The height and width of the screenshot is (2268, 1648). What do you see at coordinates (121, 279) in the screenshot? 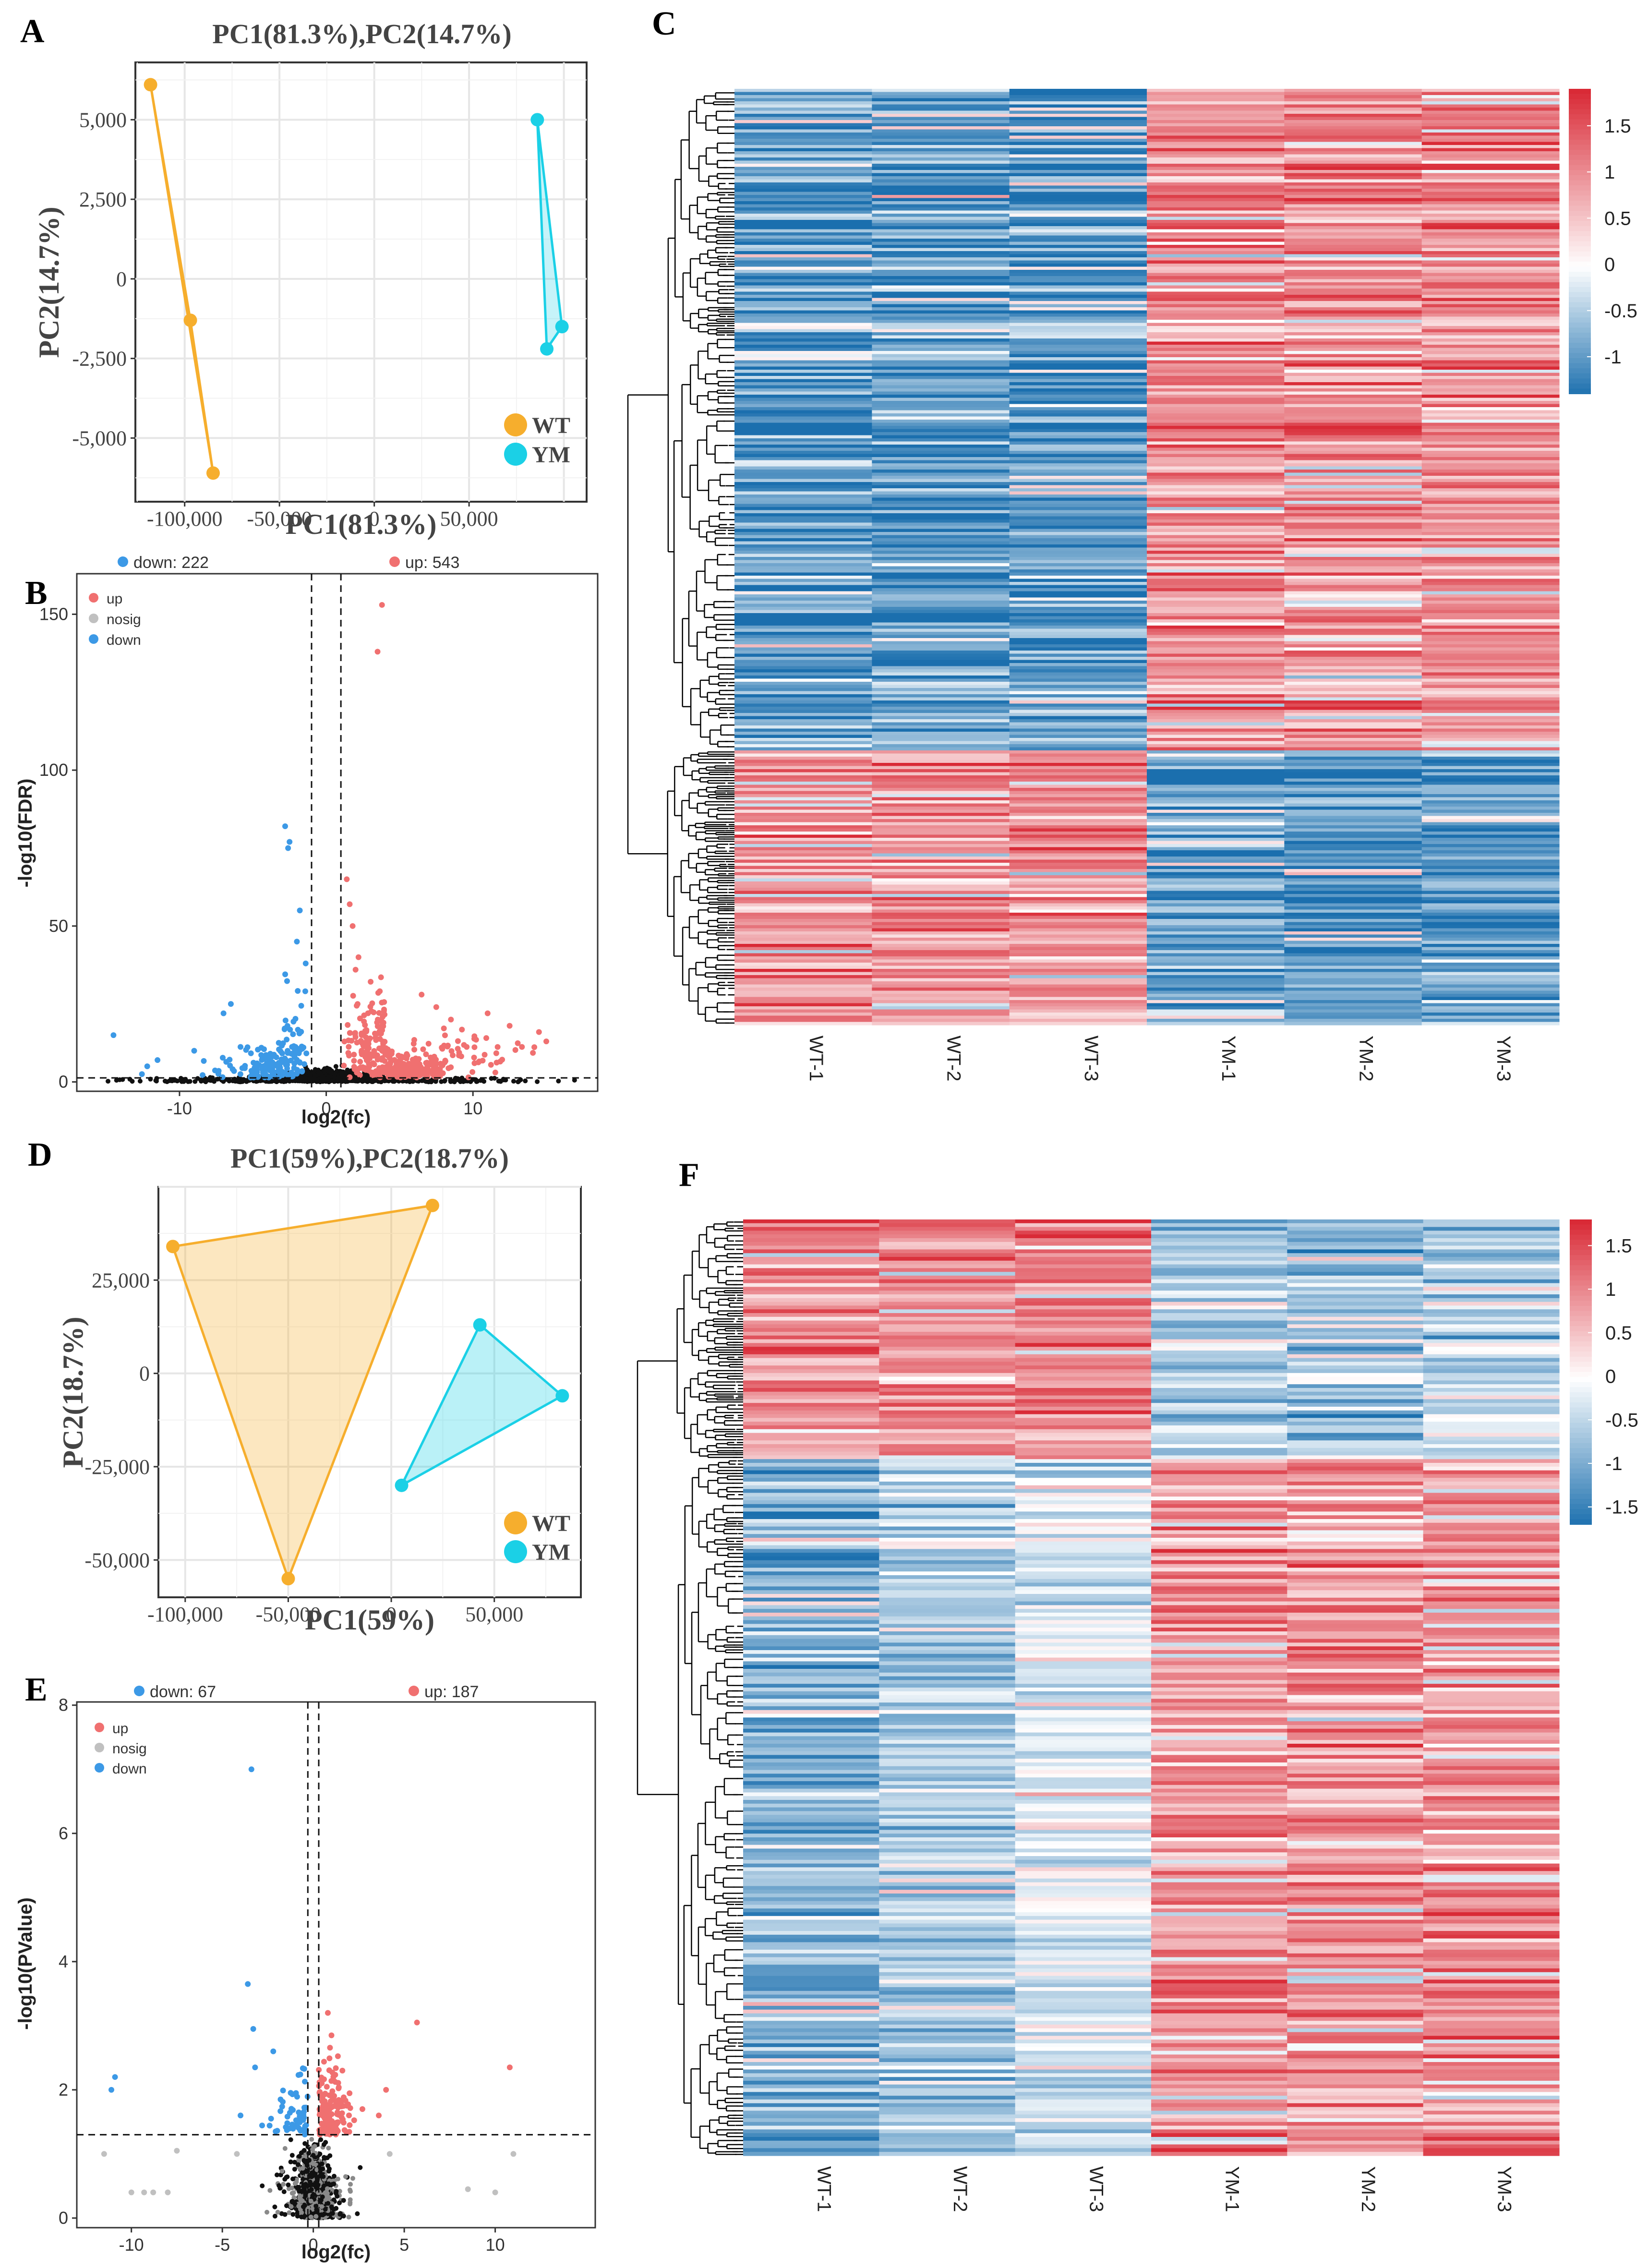
I see `panel-a-ytick: 0` at bounding box center [121, 279].